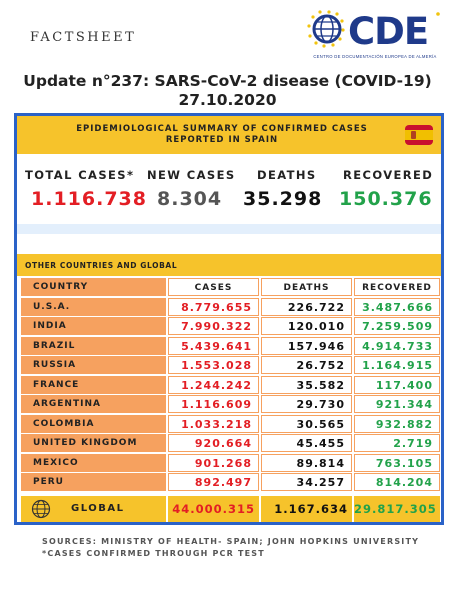 This screenshot has width=455, height=589. I want to click on spain-flag-icon, so click(419, 135).